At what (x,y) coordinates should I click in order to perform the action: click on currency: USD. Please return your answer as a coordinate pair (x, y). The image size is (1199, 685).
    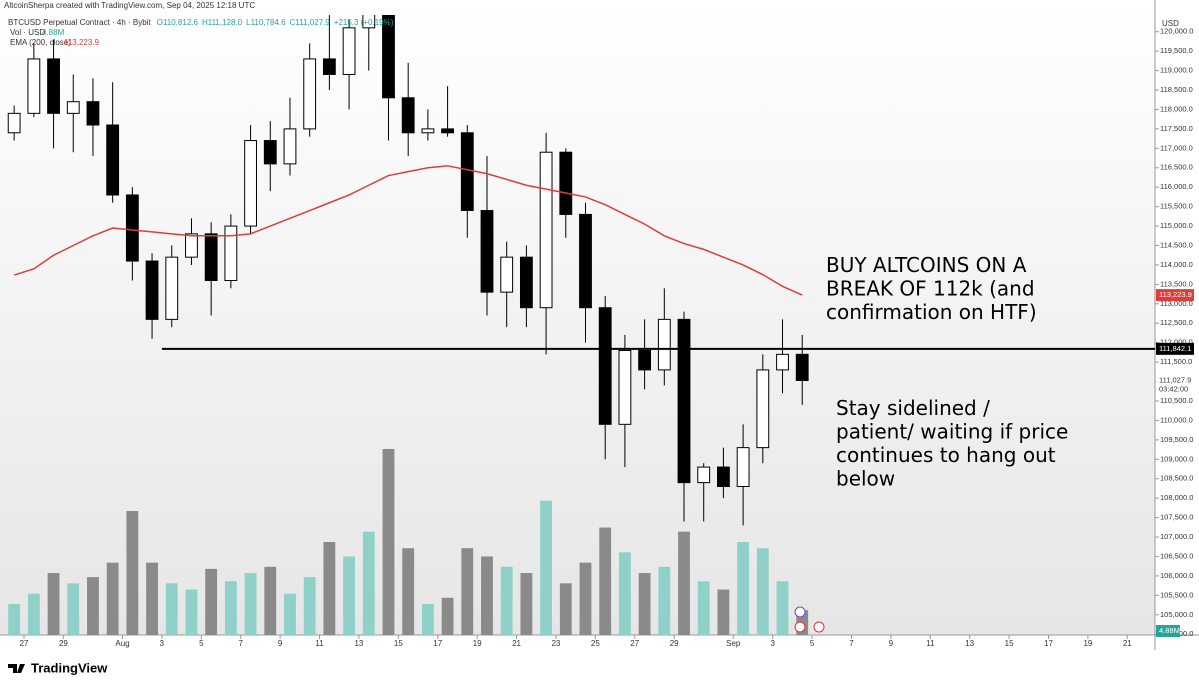
    Looking at the image, I should click on (1170, 23).